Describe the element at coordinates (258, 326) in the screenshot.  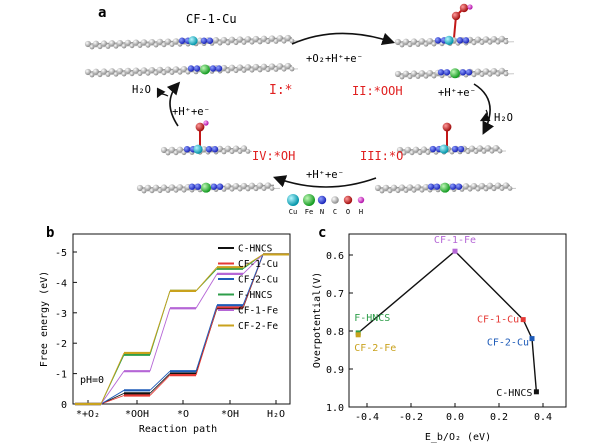
I see `legend-label: CF-2-Fe` at that location.